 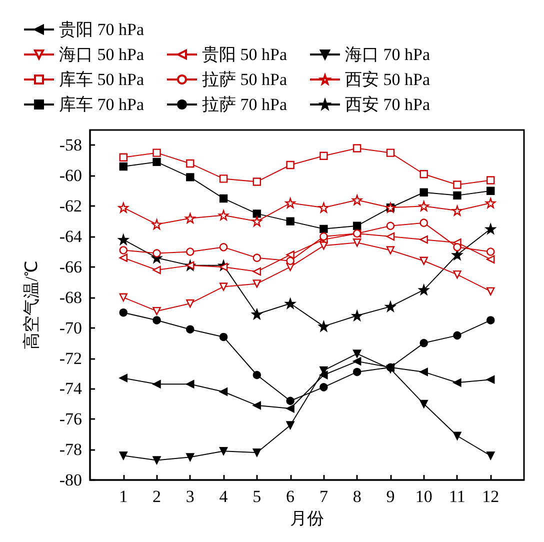 What do you see at coordinates (307, 518) in the screenshot?
I see `x-axis-title: 月份` at bounding box center [307, 518].